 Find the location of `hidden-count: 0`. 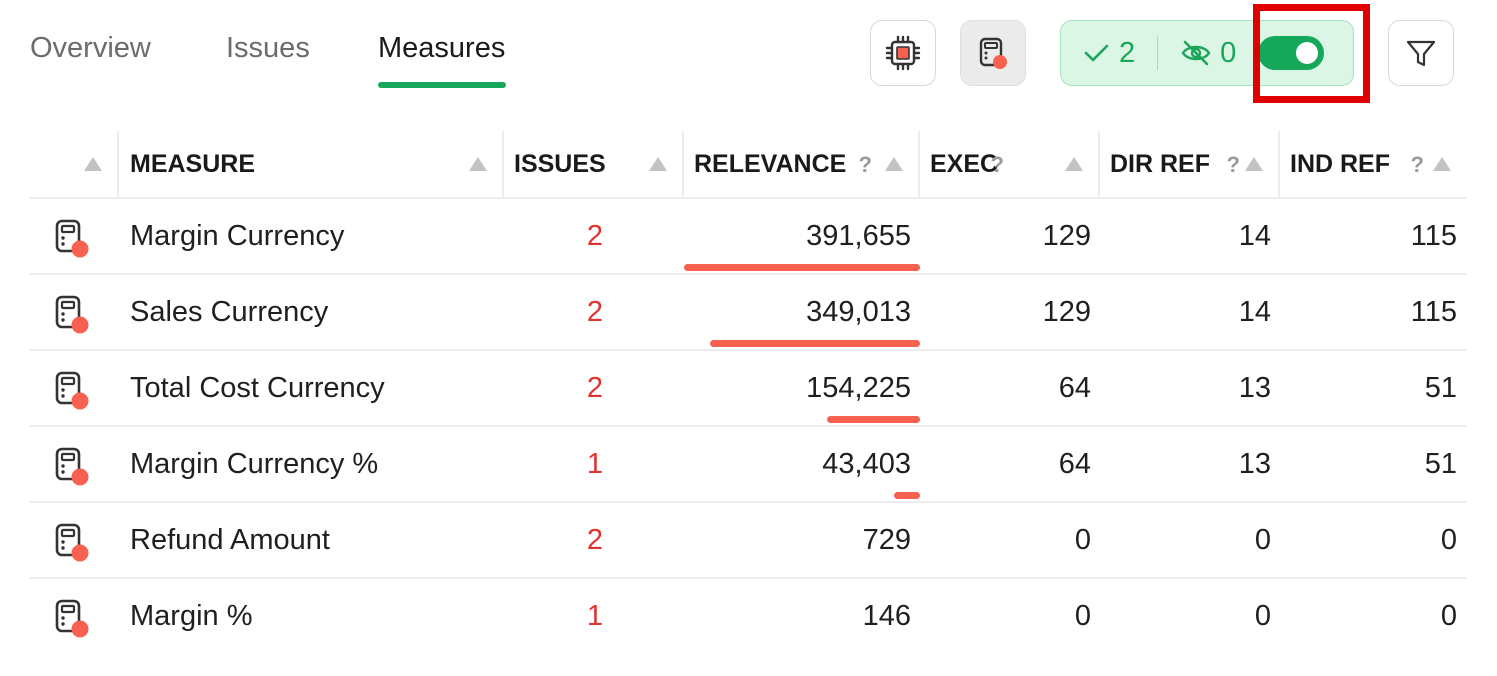

hidden-count: 0 is located at coordinates (1208, 53).